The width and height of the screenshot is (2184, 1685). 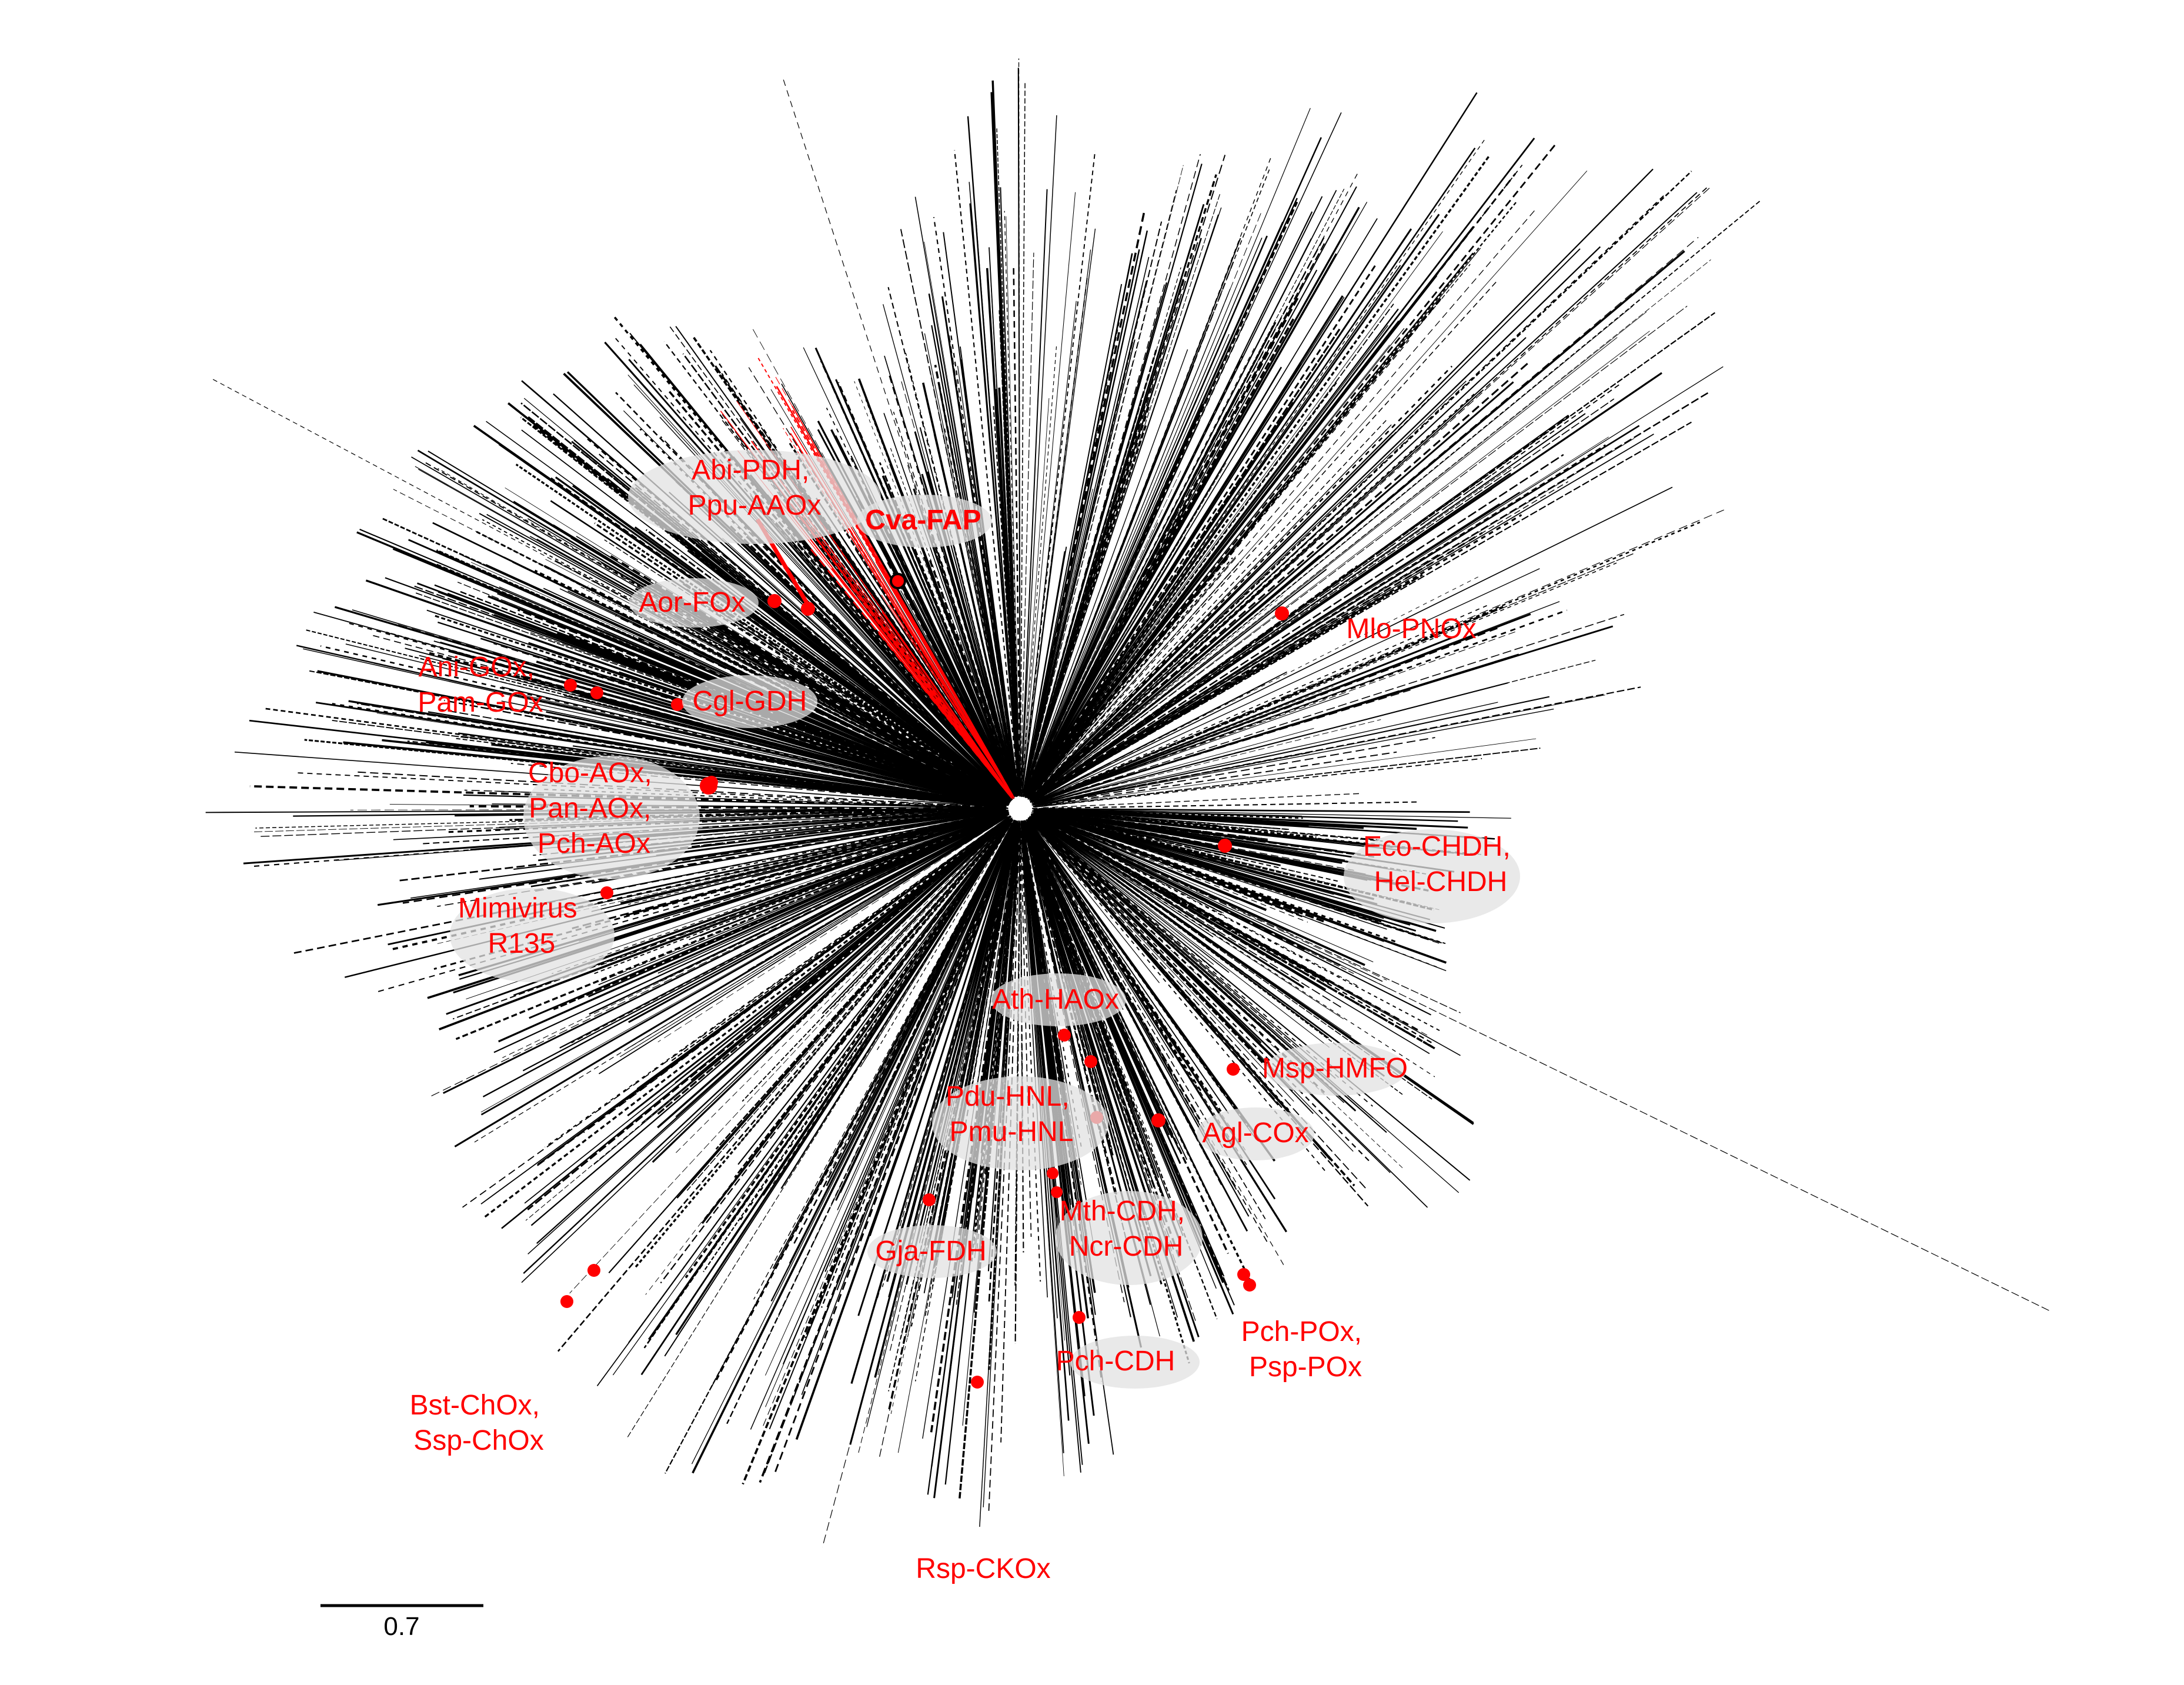 What do you see at coordinates (1158, 1120) in the screenshot?
I see `marker-agl-cox` at bounding box center [1158, 1120].